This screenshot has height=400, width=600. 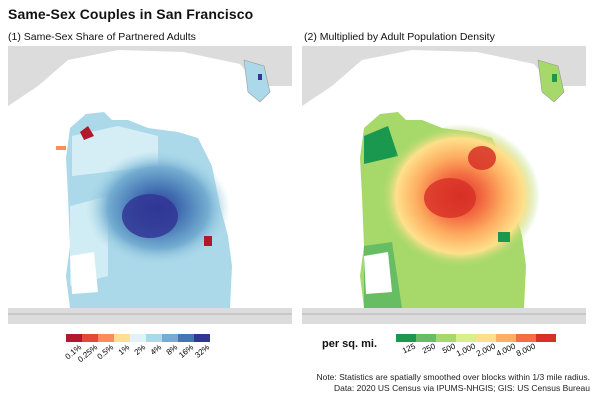 What do you see at coordinates (429, 348) in the screenshot?
I see `legend-tick-label: 250` at bounding box center [429, 348].